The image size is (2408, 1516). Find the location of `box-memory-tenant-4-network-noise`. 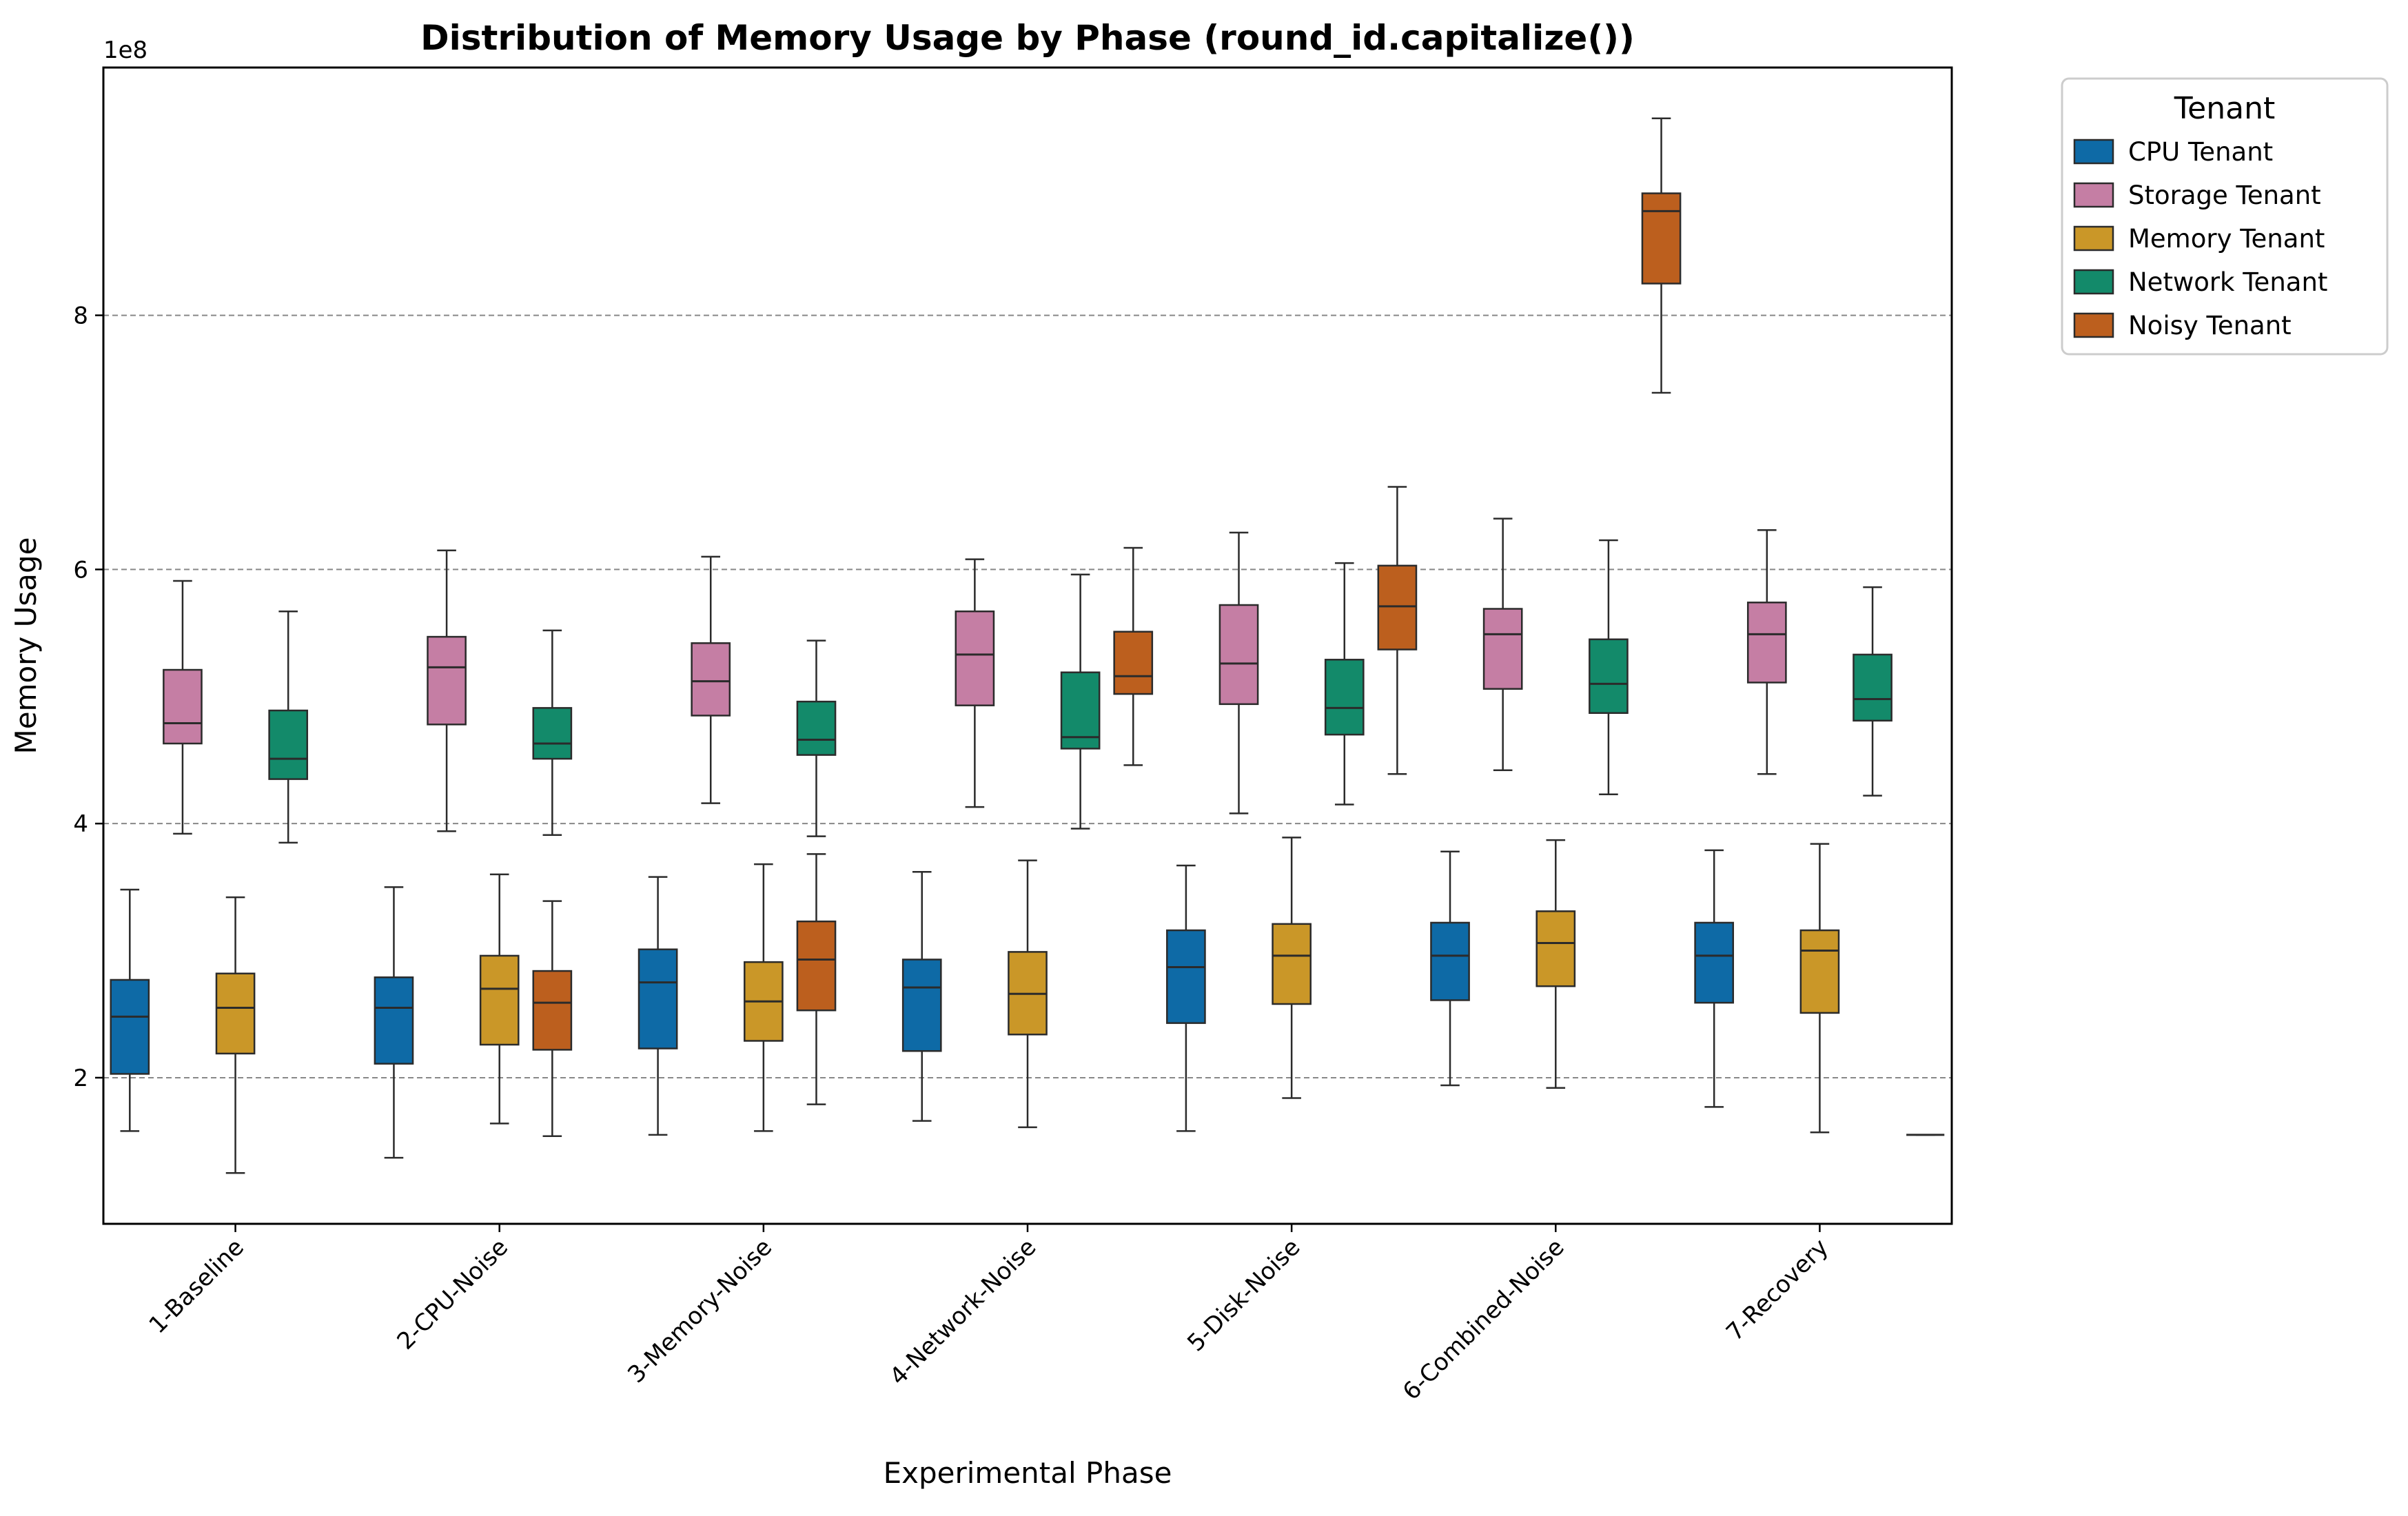

box-memory-tenant-4-network-noise is located at coordinates (1028, 994).